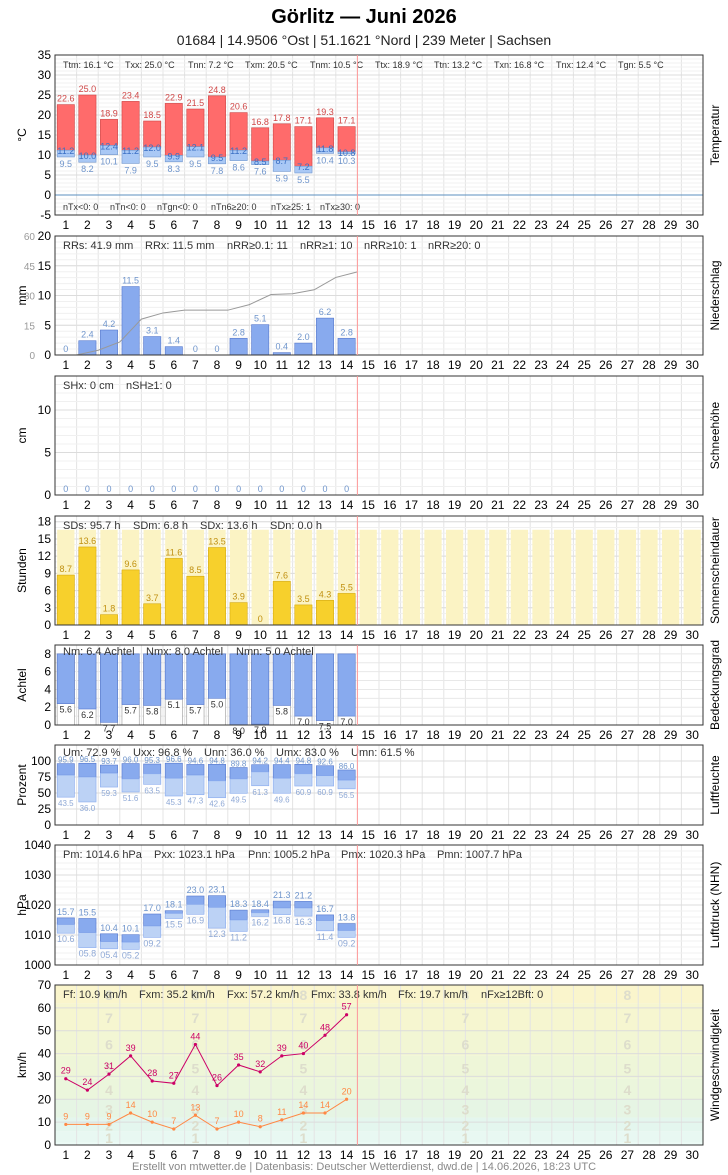 The image size is (728, 1175). Describe the element at coordinates (238, 347) in the screenshot. I see `rain-bar` at that location.